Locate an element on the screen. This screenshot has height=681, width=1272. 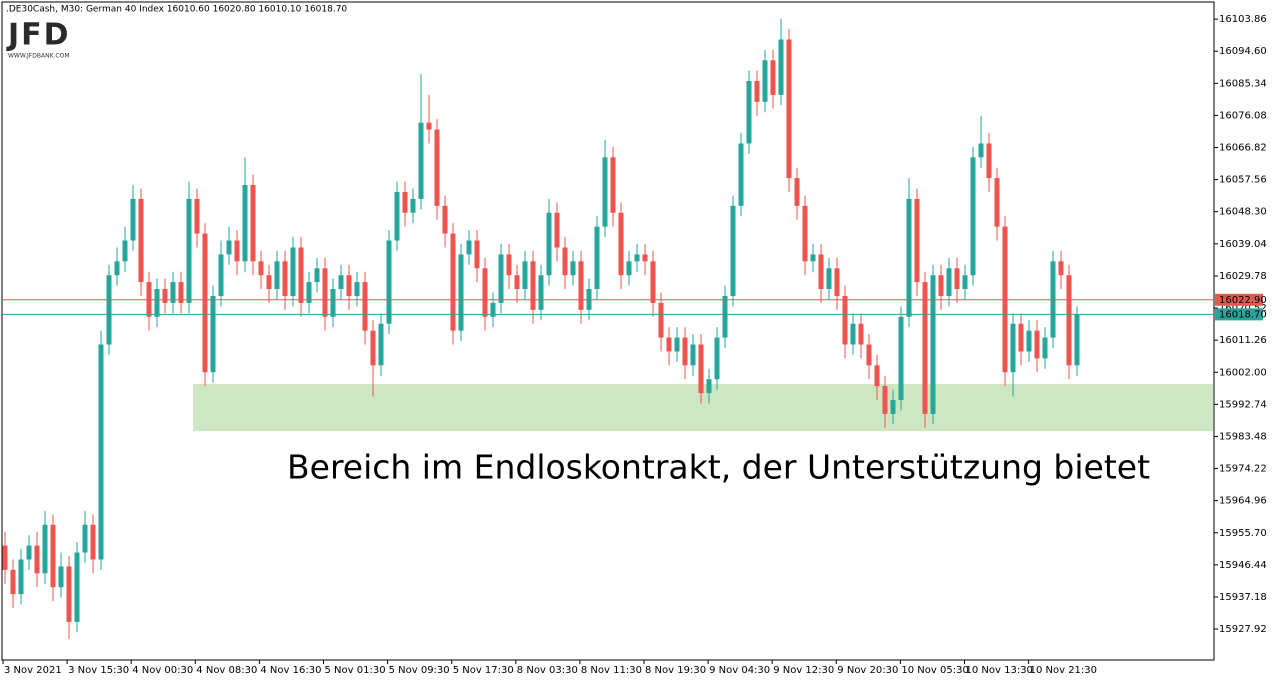
x-tick-label: 4 Nov 00:30 is located at coordinates (162, 670).